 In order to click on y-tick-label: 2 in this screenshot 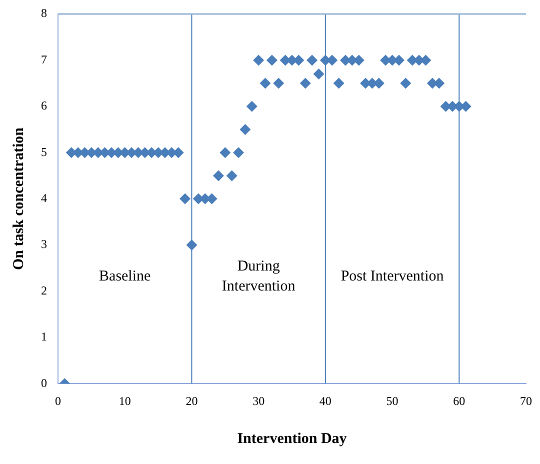, I will do `click(44, 290)`.